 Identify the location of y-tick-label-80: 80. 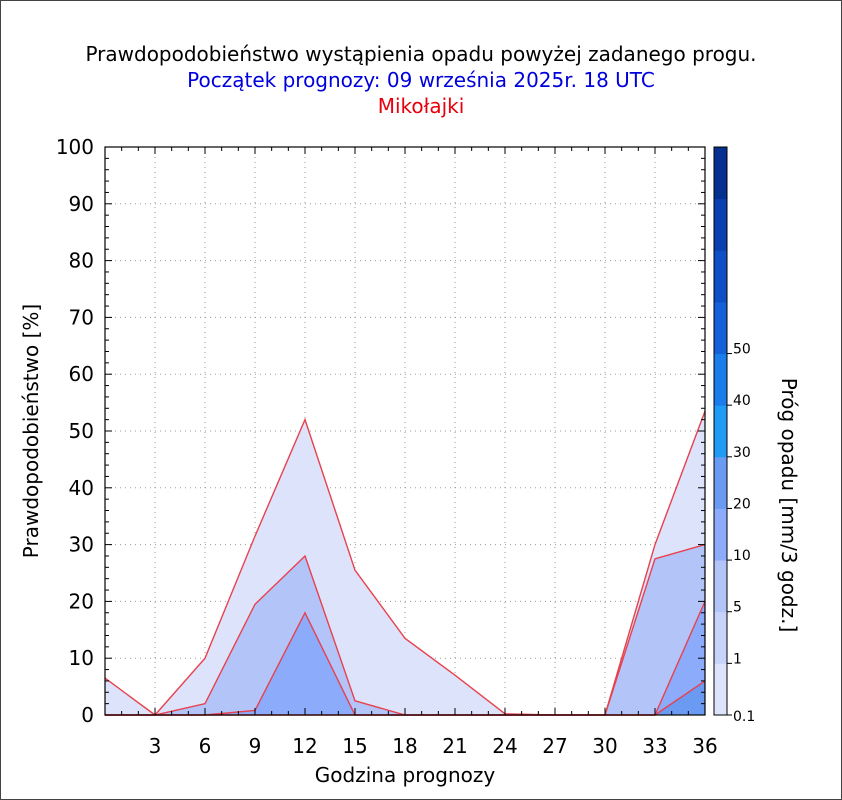
(81, 261).